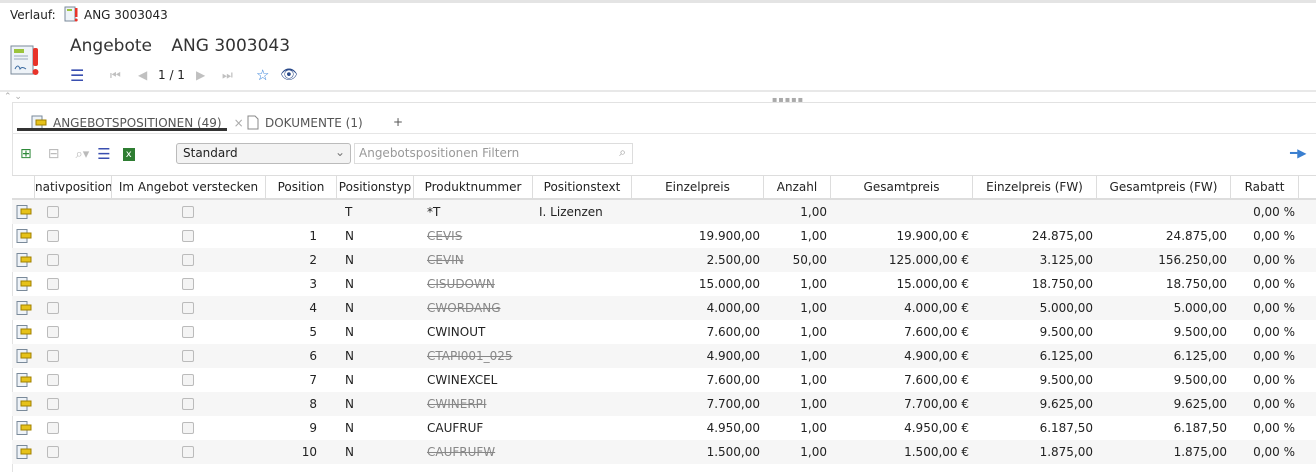 Image resolution: width=1316 pixels, height=472 pixels. Describe the element at coordinates (1066, 404) in the screenshot. I see `cell-epfw: 9.625,00` at that location.